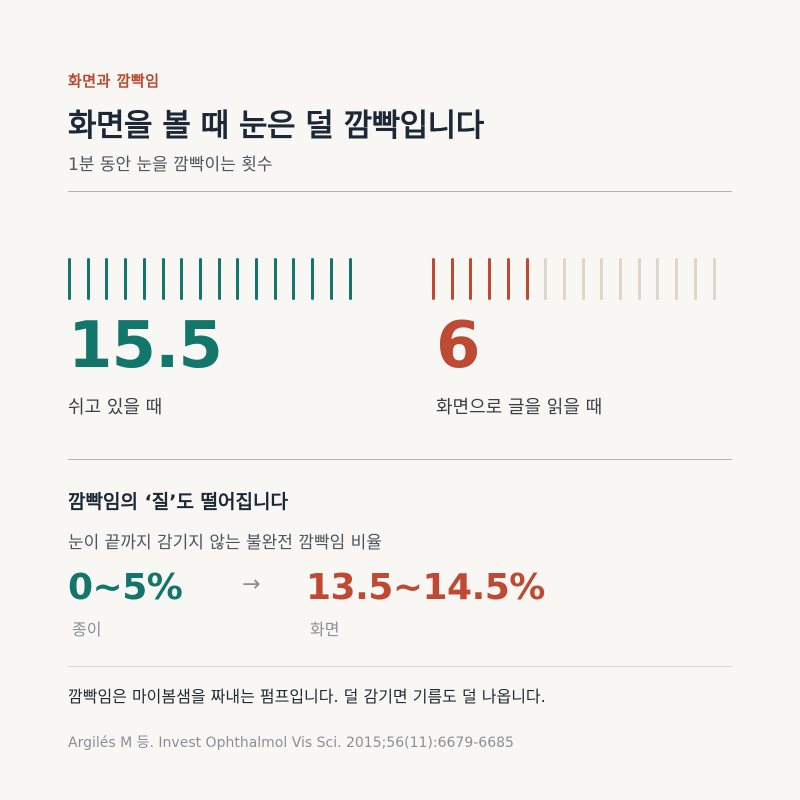 The height and width of the screenshot is (800, 800). What do you see at coordinates (178, 502) in the screenshot?
I see `section-title: 깜빡임의 ‘질’도 떨어집니다` at bounding box center [178, 502].